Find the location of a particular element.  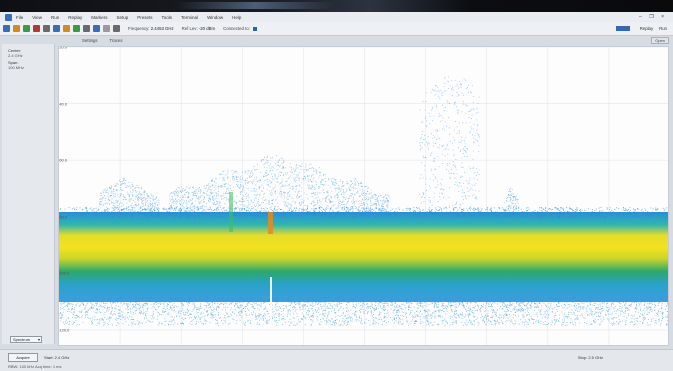

traces-tab: Traces is located at coordinates (116, 40).